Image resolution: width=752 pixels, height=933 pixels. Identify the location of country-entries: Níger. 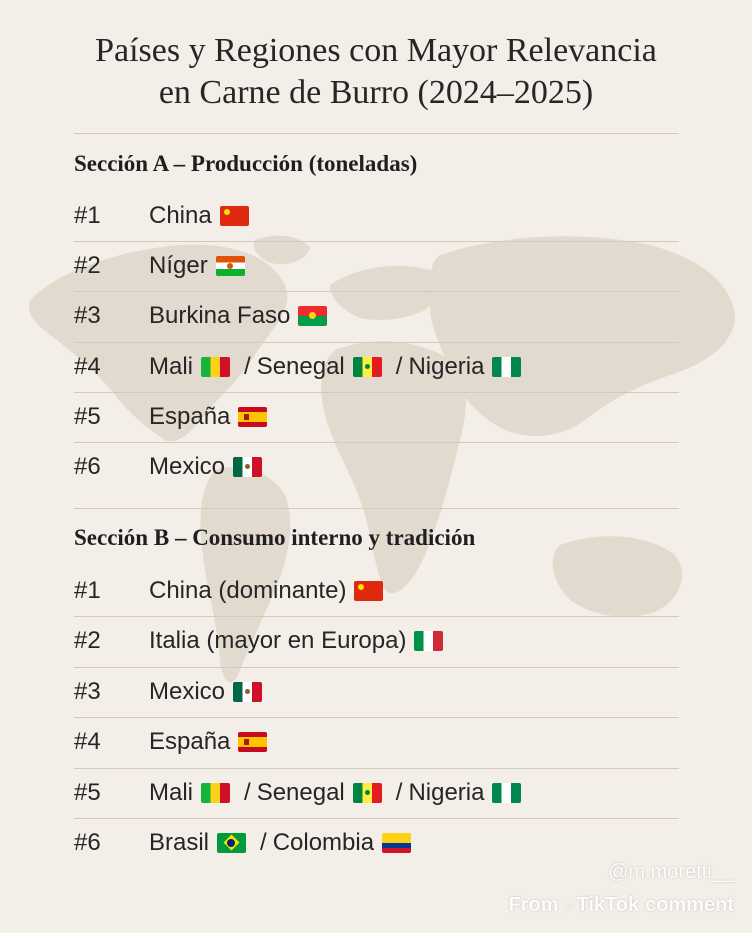
(200, 266).